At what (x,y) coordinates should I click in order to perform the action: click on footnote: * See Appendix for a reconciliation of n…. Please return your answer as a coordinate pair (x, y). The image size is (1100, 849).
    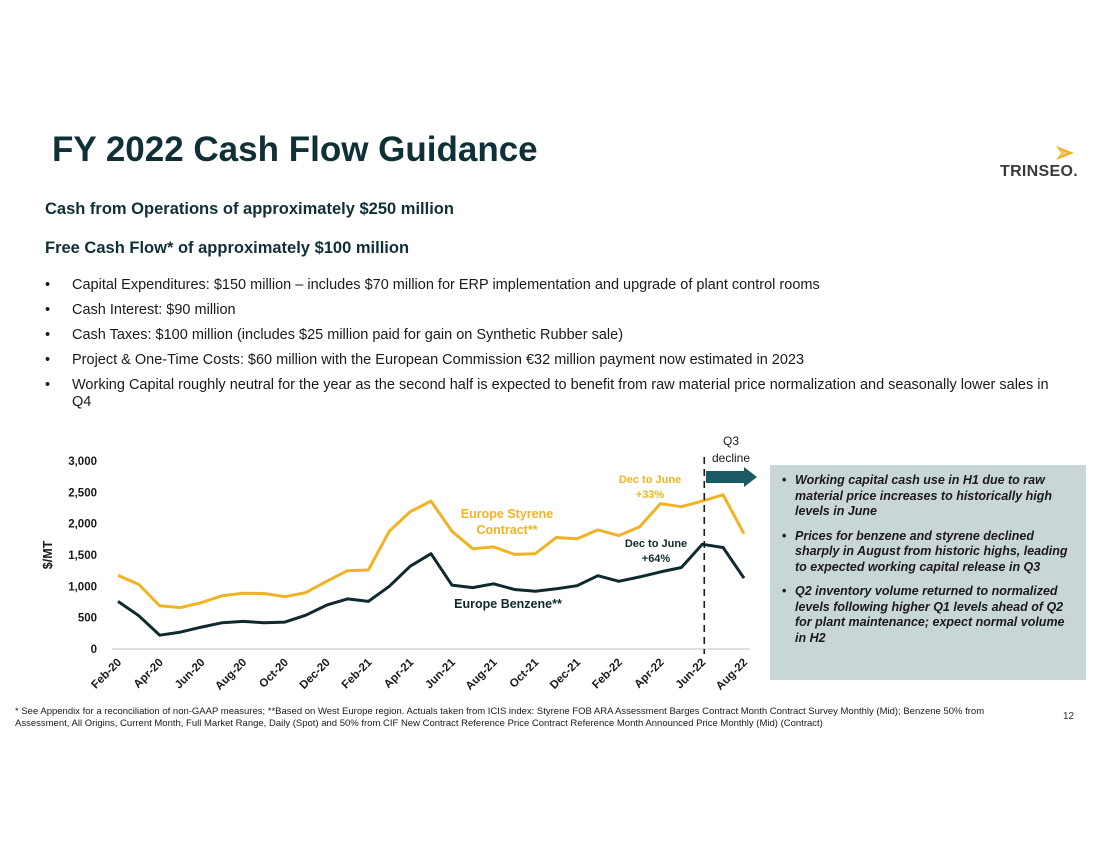
    Looking at the image, I should click on (500, 717).